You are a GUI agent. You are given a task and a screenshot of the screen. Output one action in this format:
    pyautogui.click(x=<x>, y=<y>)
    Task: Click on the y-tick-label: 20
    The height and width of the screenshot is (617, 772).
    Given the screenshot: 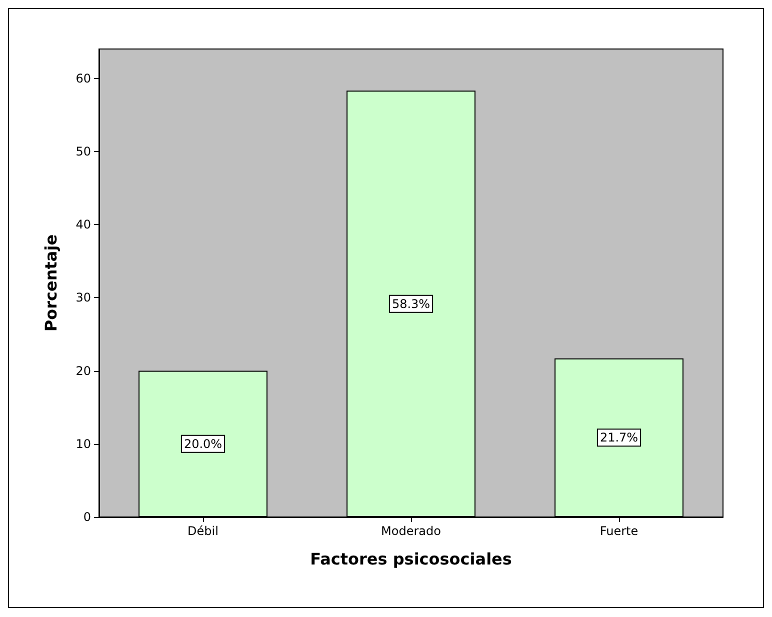 What is the action you would take?
    pyautogui.click(x=83, y=371)
    